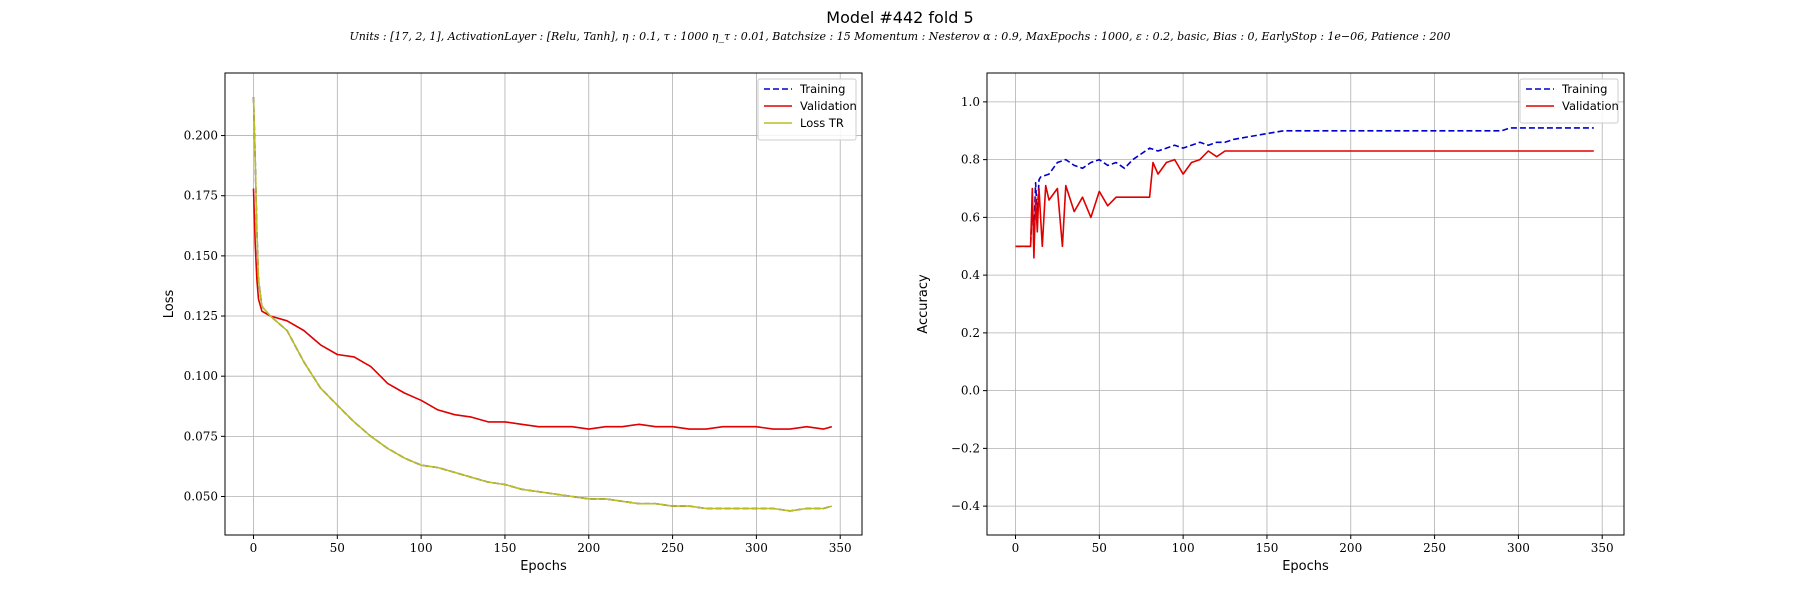 This screenshot has width=1800, height=600. Describe the element at coordinates (822, 123) in the screenshot. I see `legend-label: Loss TR` at that location.